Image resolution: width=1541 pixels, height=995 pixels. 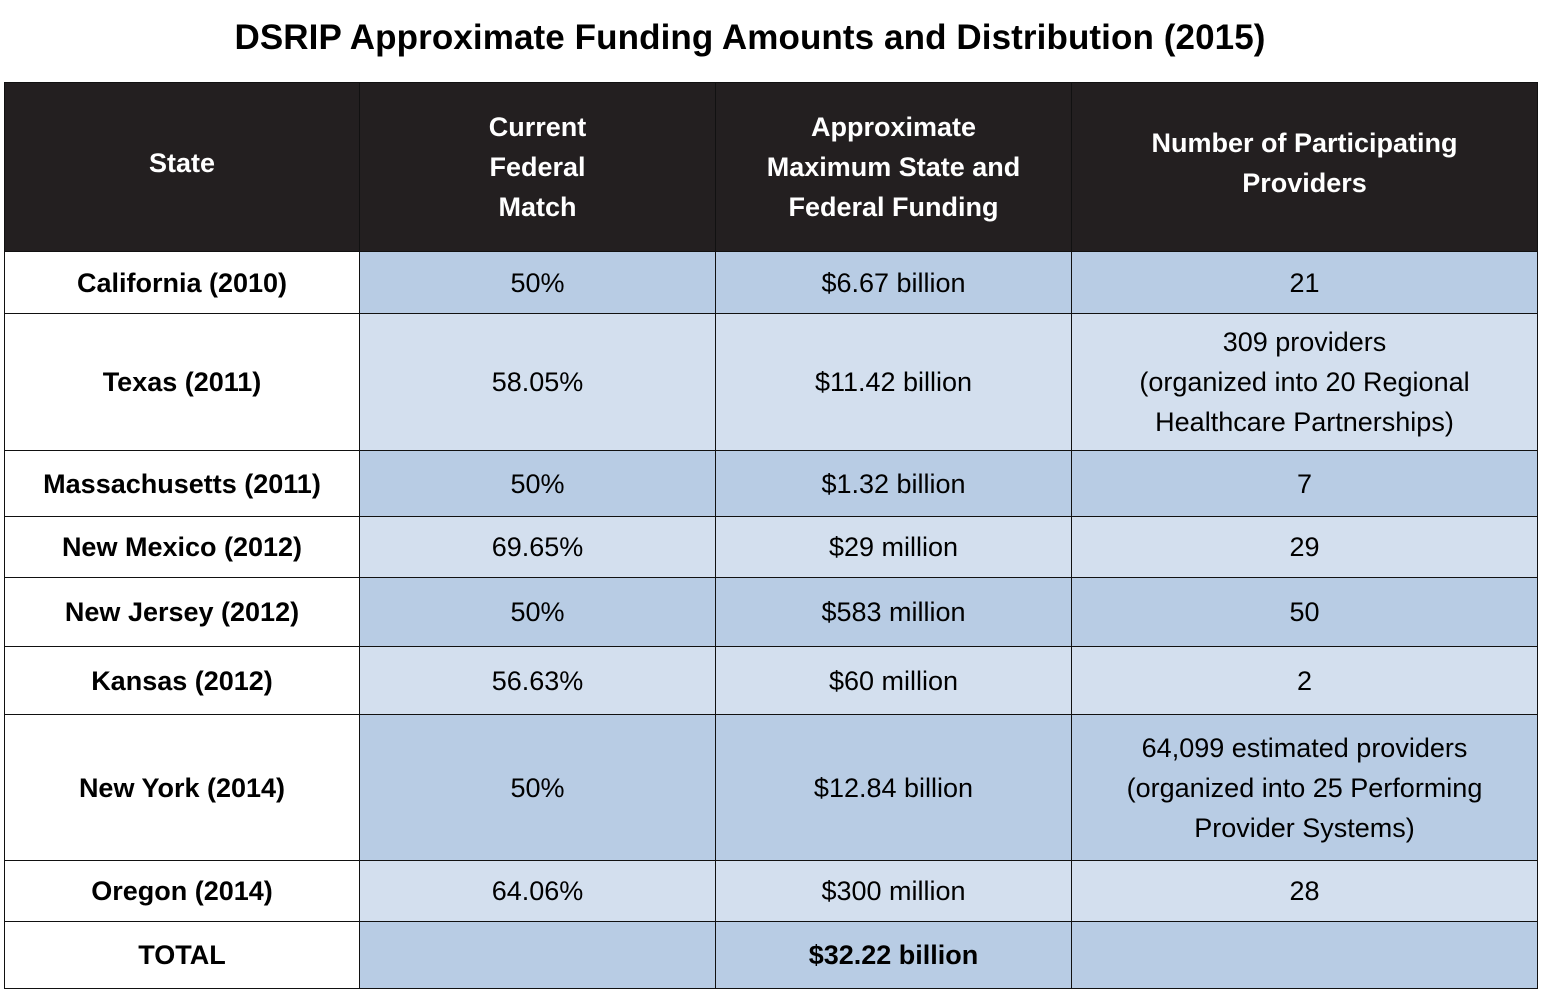 I want to click on total-label-cell: TOTAL, so click(x=182, y=955).